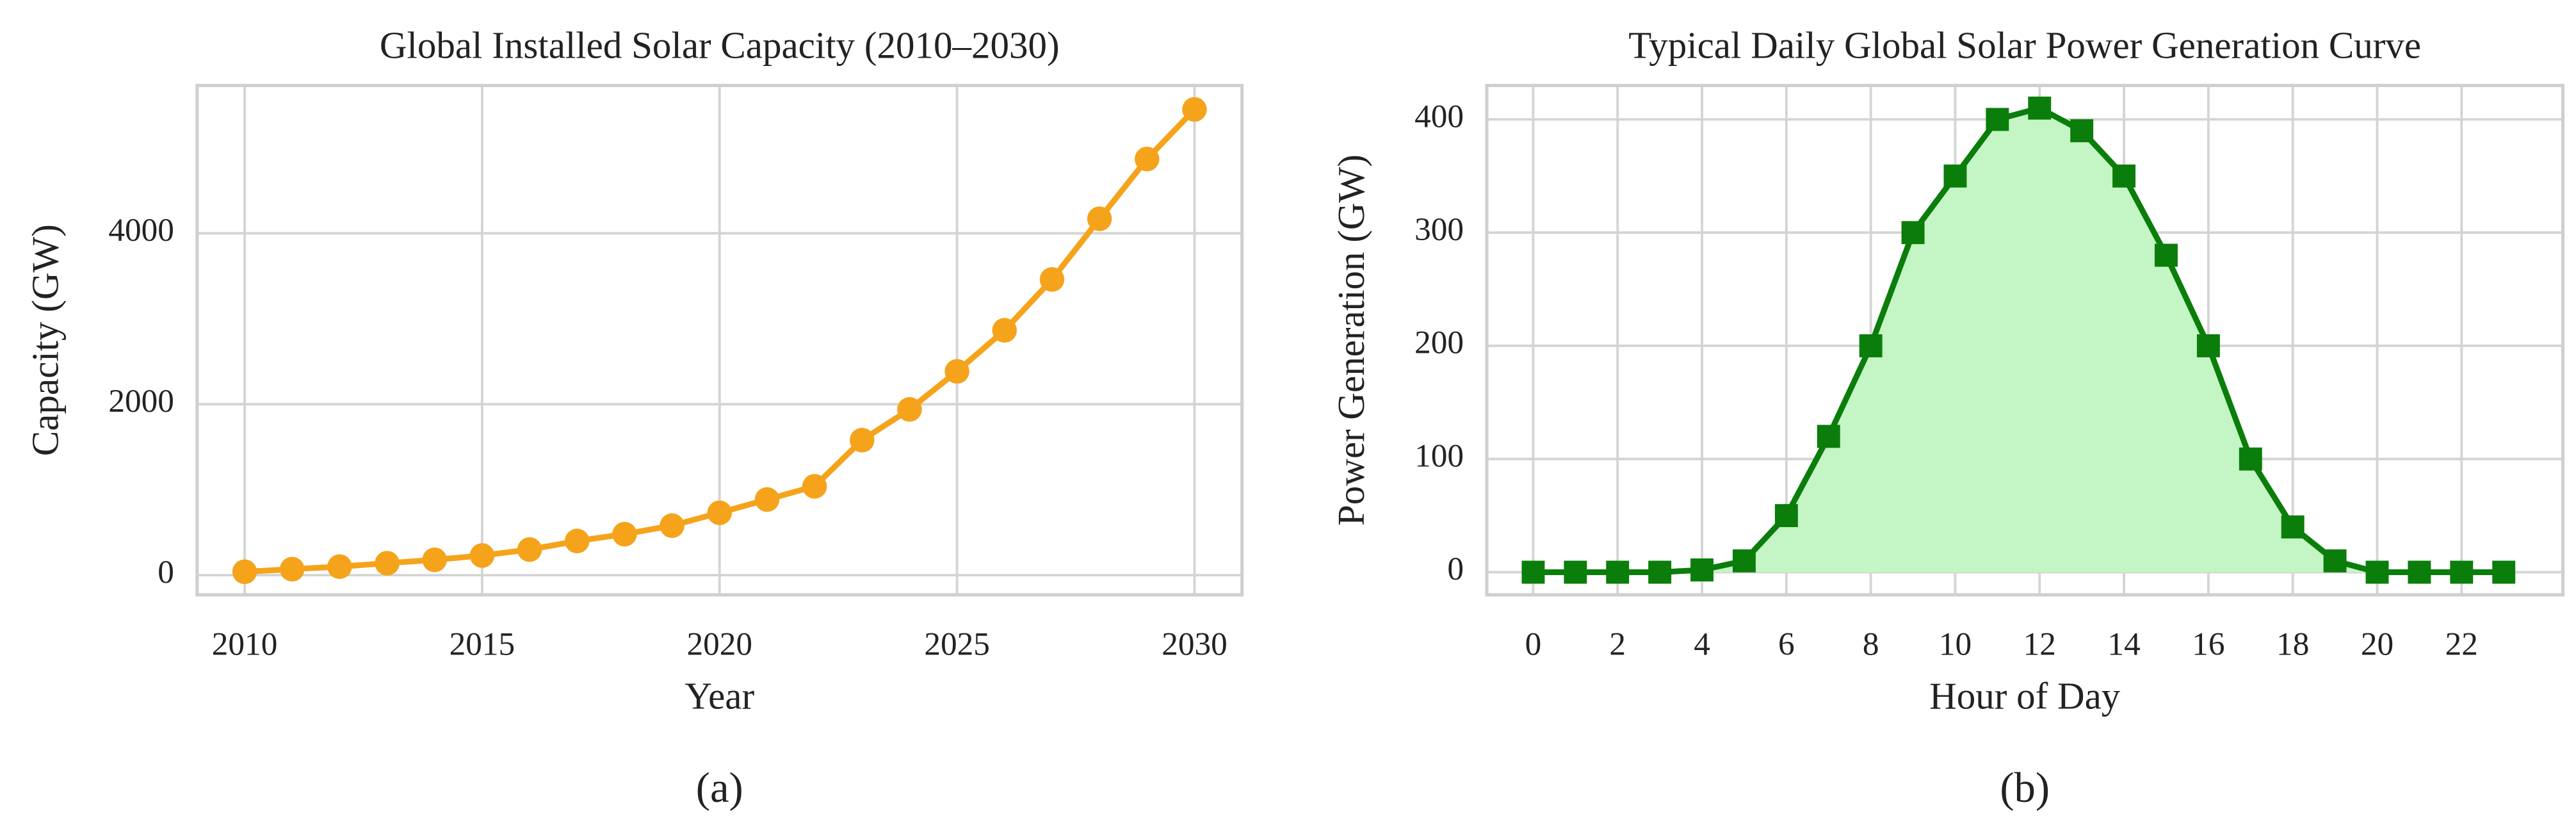 This screenshot has width=2576, height=830. Describe the element at coordinates (957, 644) in the screenshot. I see `x-tick-label: 2025` at that location.